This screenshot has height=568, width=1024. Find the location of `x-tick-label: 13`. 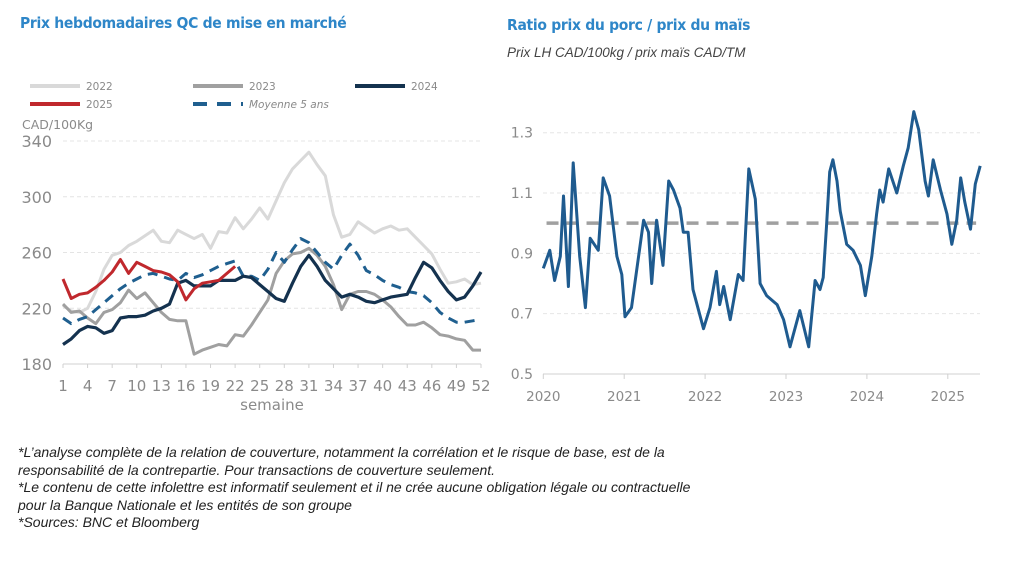

x-tick-label: 13 is located at coordinates (161, 386).